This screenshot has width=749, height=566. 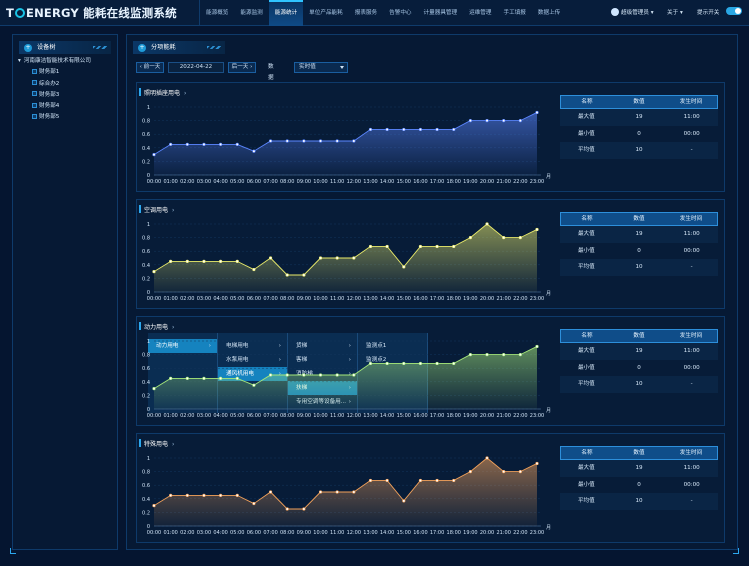 What do you see at coordinates (400, 13) in the screenshot?
I see `nav-tab-6: 告警中心` at bounding box center [400, 13].